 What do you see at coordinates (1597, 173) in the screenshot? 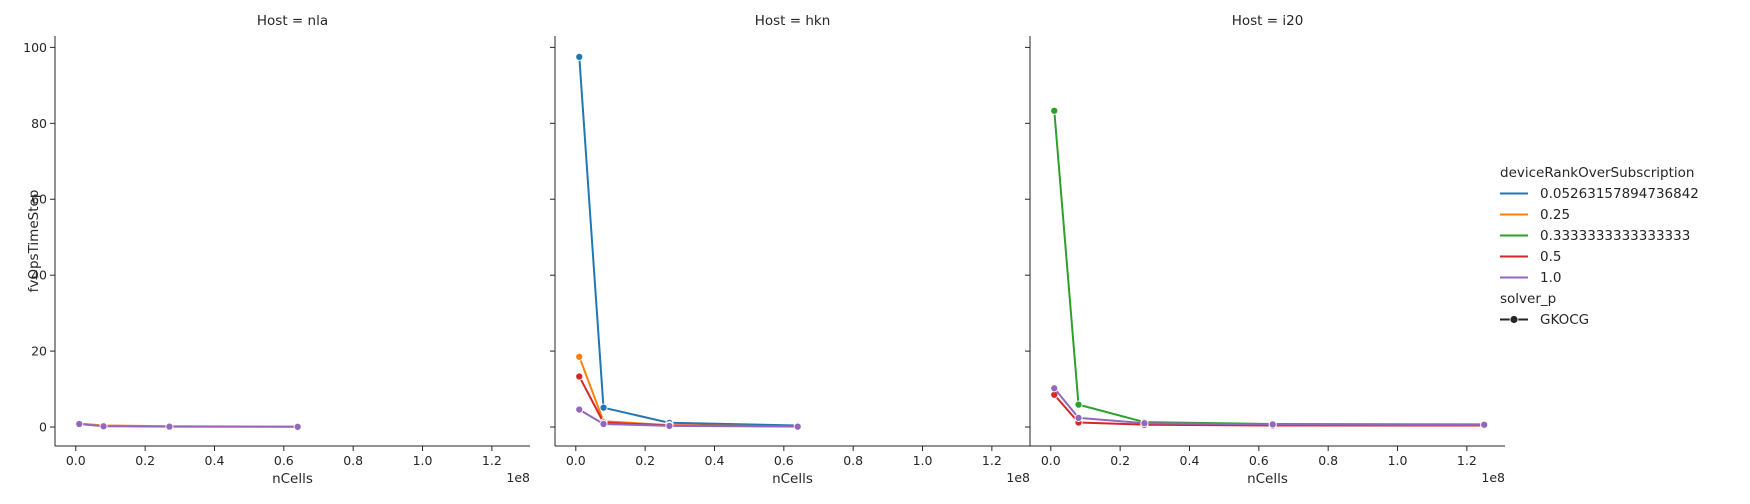
I see `legend-title: deviceRankOverSubscription` at bounding box center [1597, 173].